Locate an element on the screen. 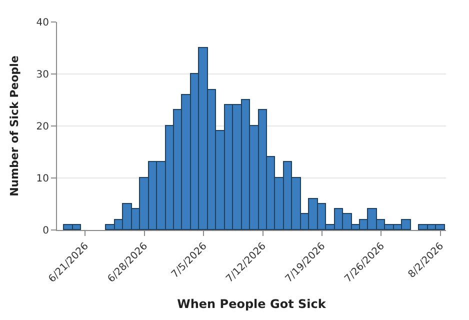 This screenshot has height=320, width=469. y-tick-label: 30 is located at coordinates (42, 75).